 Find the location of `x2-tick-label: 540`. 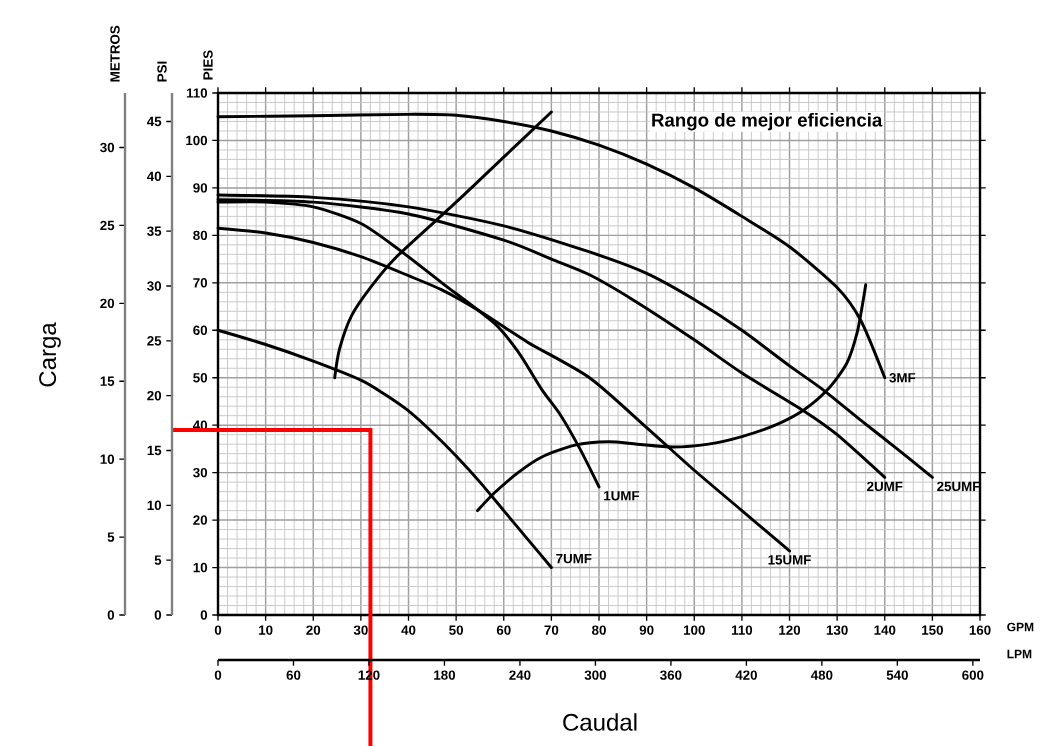

x2-tick-label: 540 is located at coordinates (897, 675).